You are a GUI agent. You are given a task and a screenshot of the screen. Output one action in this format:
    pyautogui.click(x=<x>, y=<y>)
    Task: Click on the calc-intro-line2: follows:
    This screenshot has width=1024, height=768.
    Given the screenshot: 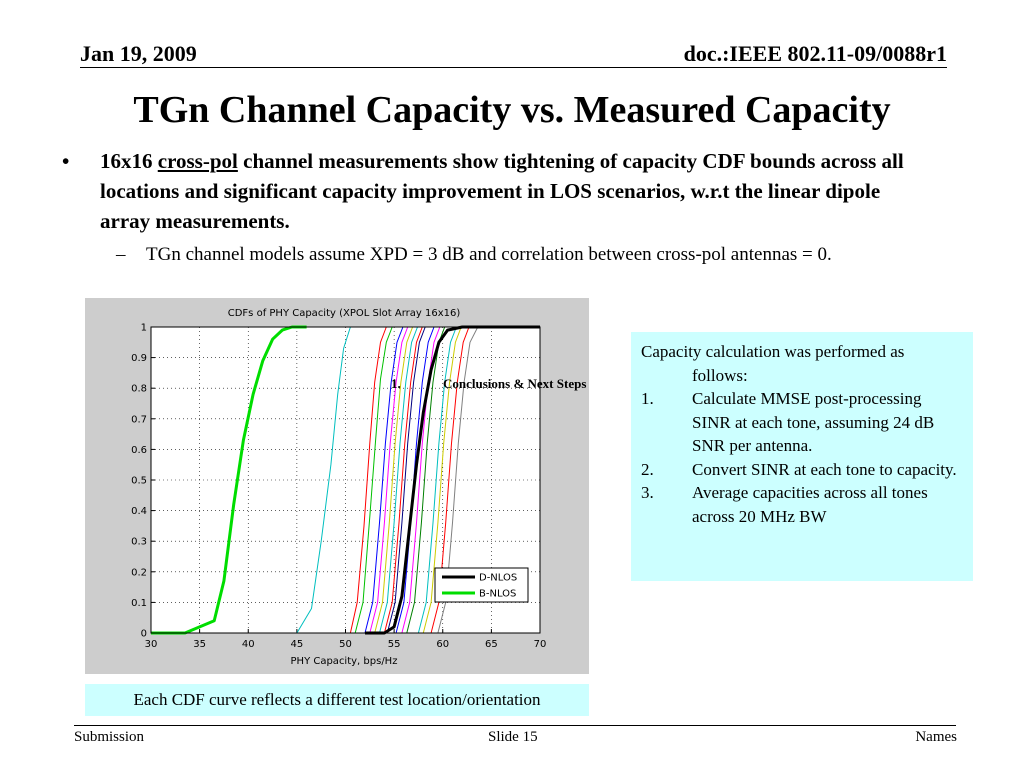 What is the action you would take?
    pyautogui.click(x=720, y=375)
    